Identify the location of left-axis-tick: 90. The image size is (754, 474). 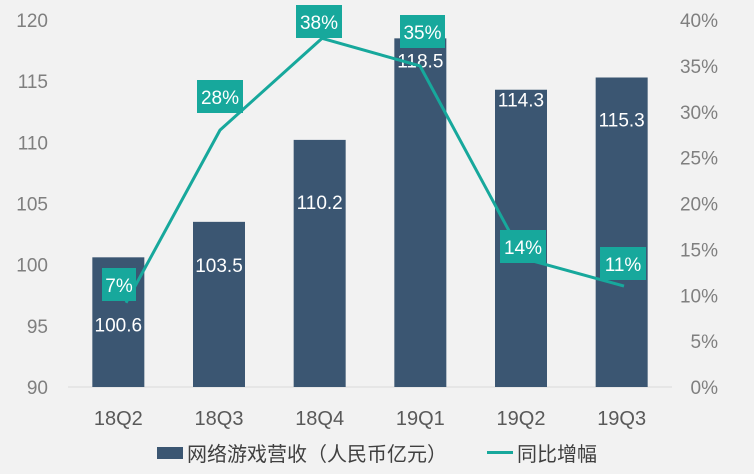
(37, 388).